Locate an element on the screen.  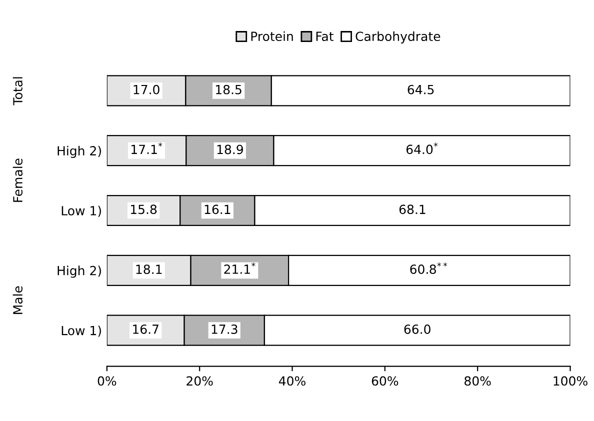
data-label: 64.0$^{*}$ is located at coordinates (422, 148).